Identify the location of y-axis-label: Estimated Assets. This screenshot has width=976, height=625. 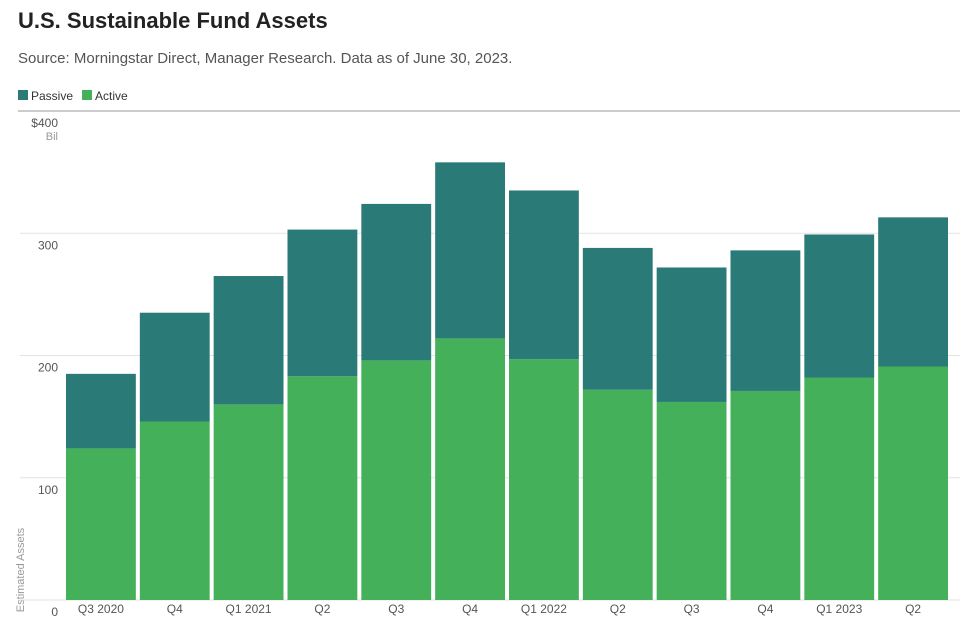
(21, 569).